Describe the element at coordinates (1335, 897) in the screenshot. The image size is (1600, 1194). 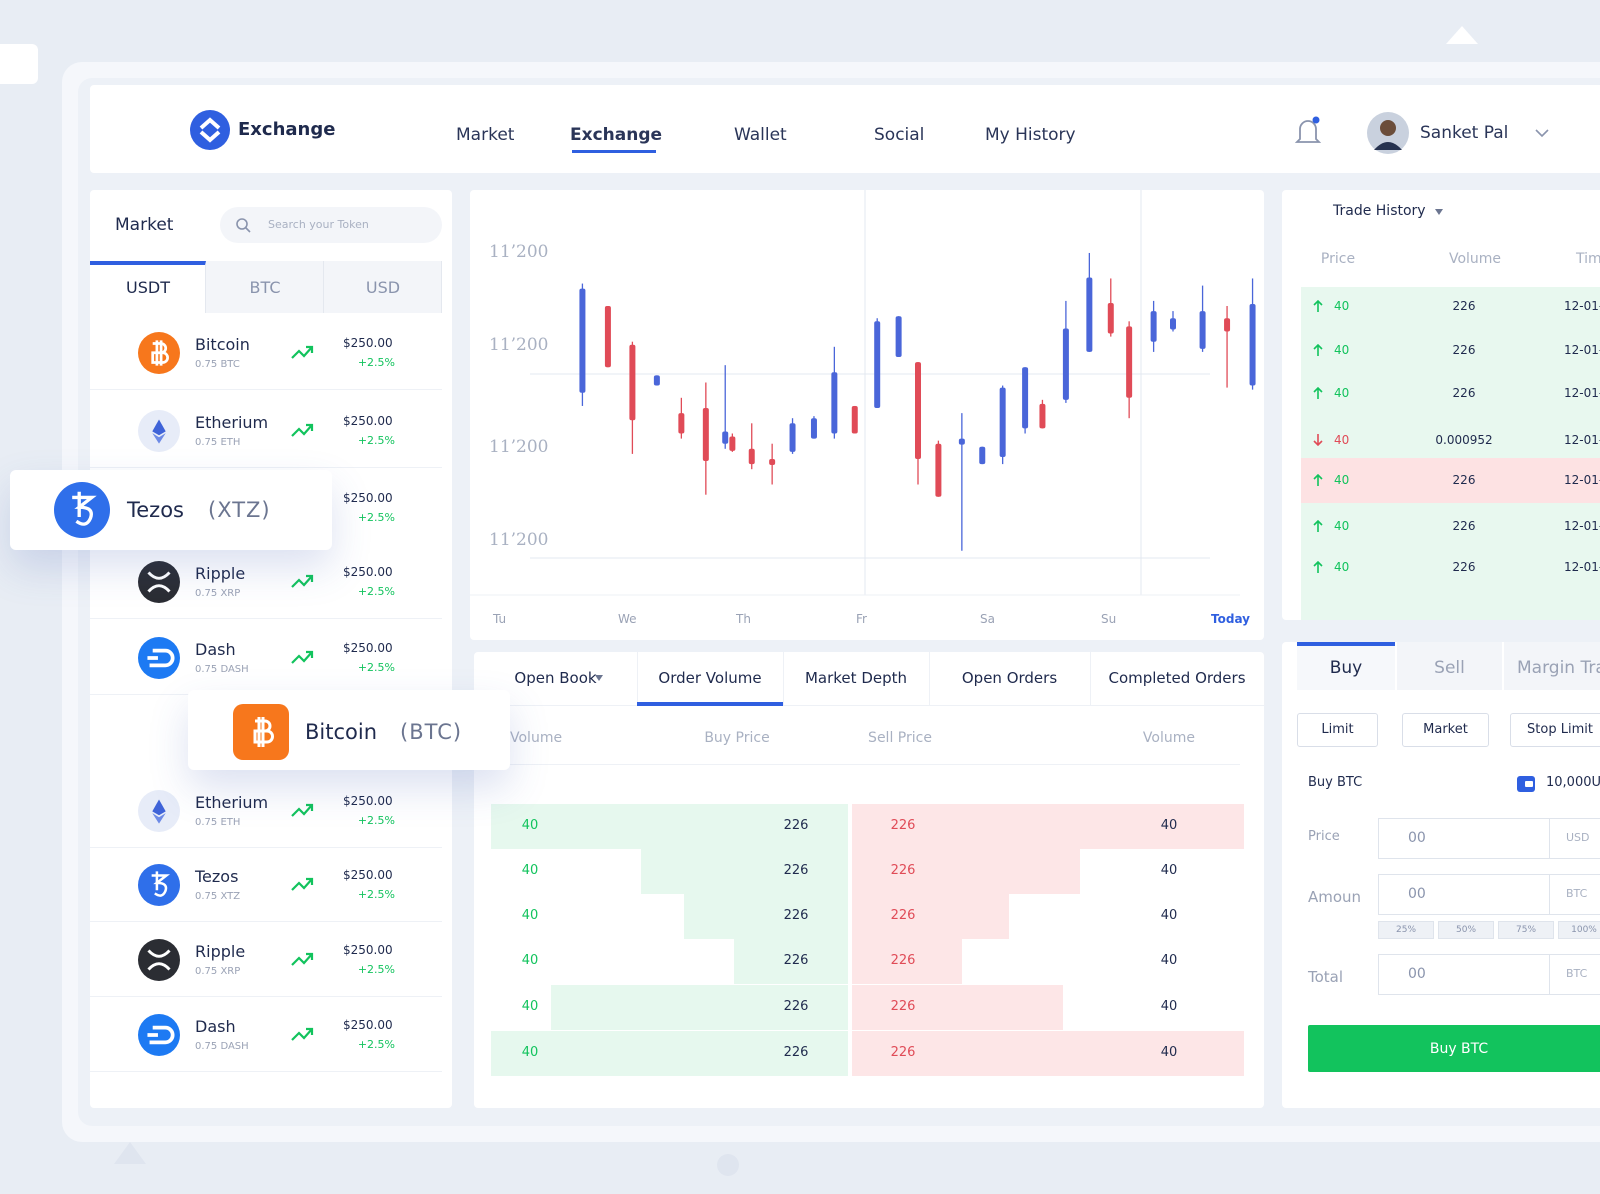
I see `form-label: Amoun` at that location.